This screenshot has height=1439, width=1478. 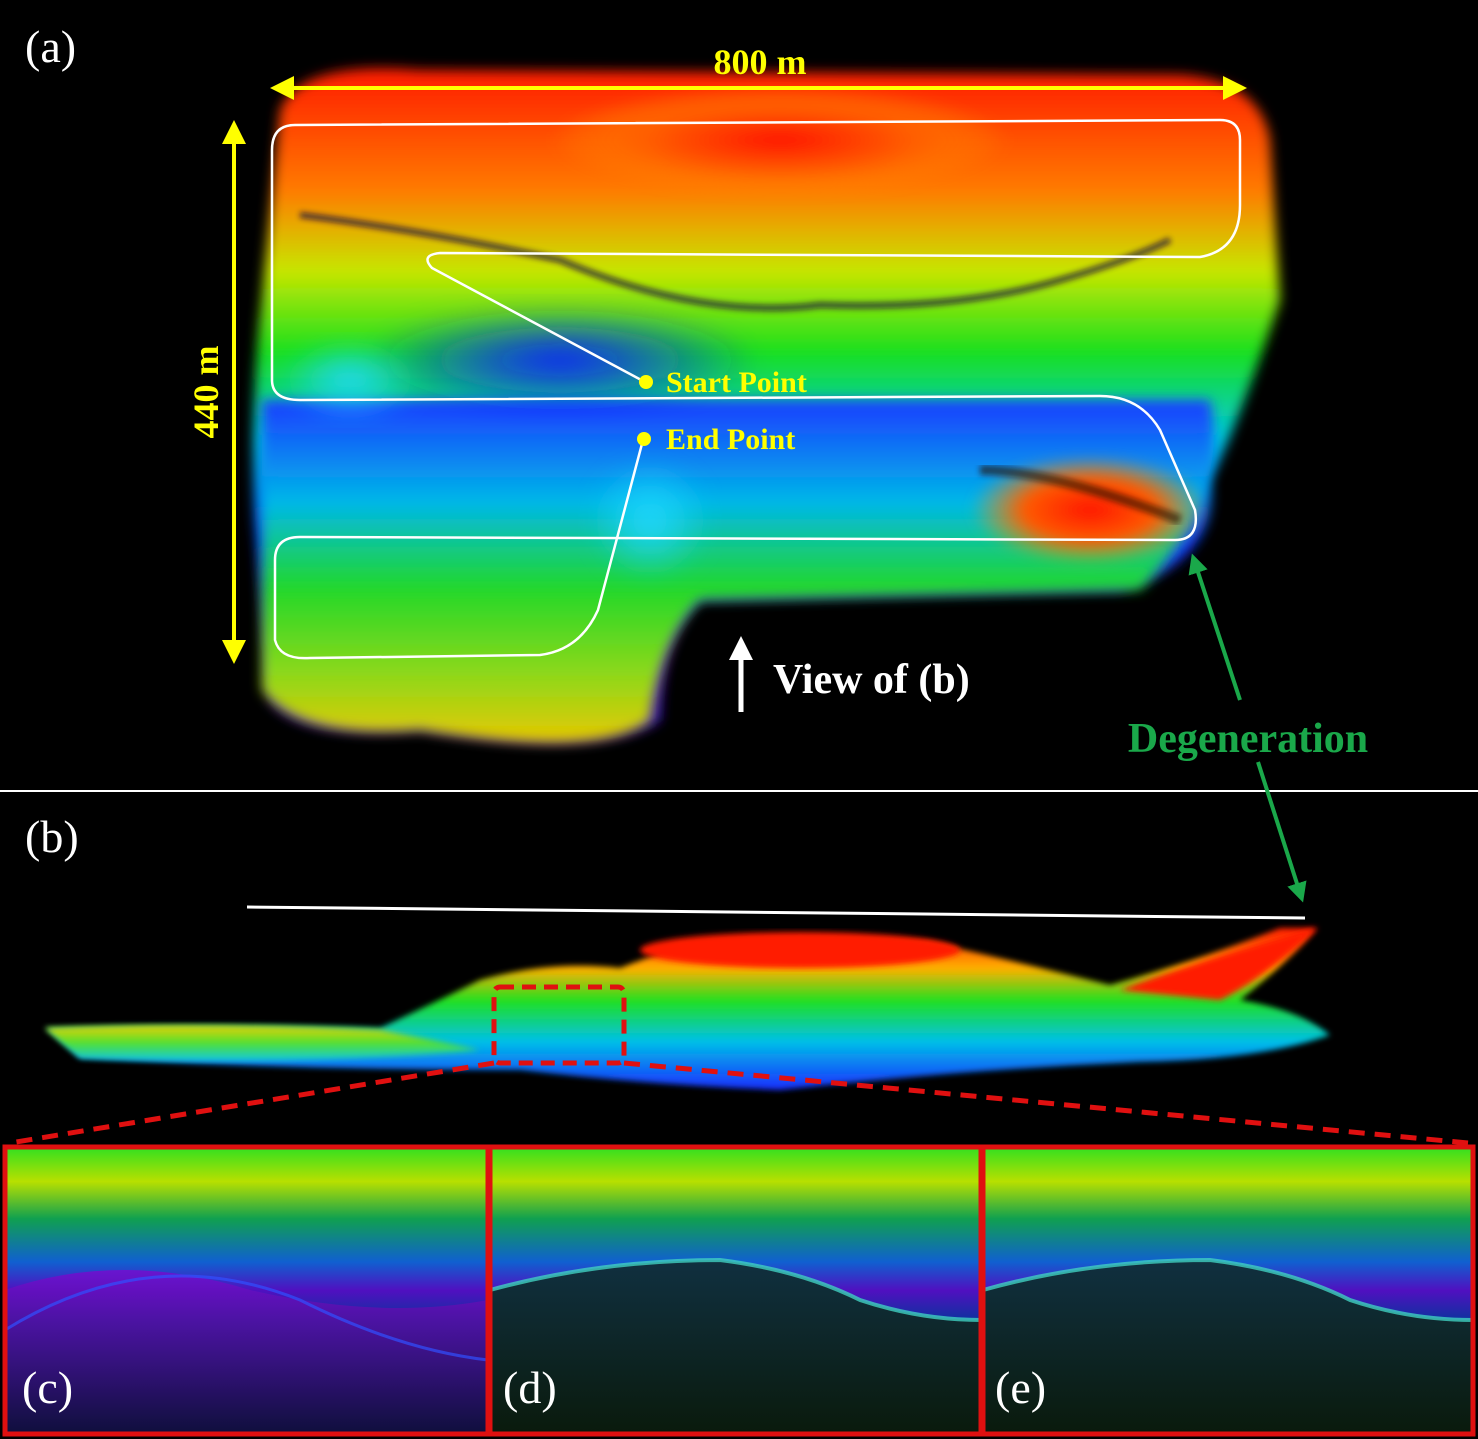 I want to click on degeneration-arrow-upper, so click(x=1215, y=627).